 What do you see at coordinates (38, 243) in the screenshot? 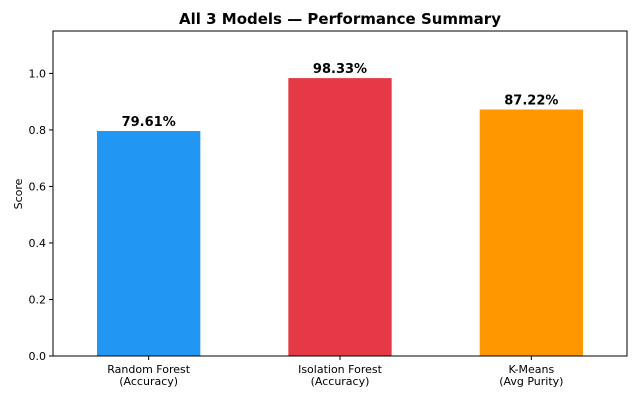
I see `y-tick-label: 0.4` at bounding box center [38, 243].